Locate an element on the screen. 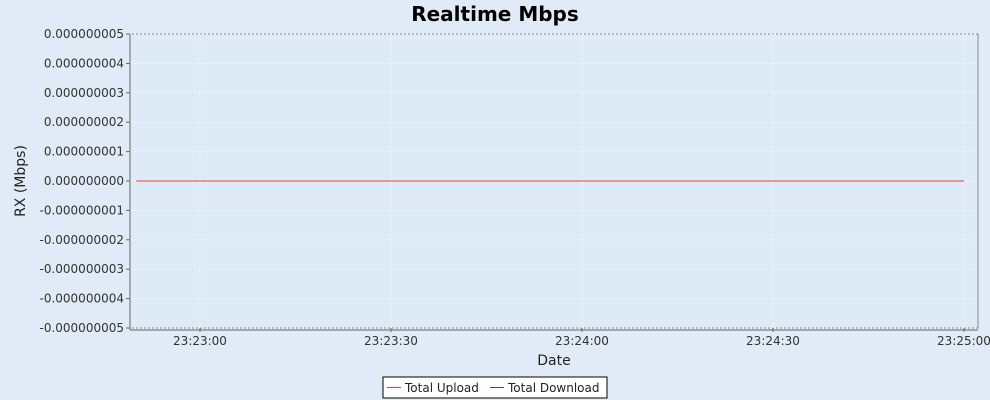  y-tick-label: 0.000000004 is located at coordinates (84, 63).